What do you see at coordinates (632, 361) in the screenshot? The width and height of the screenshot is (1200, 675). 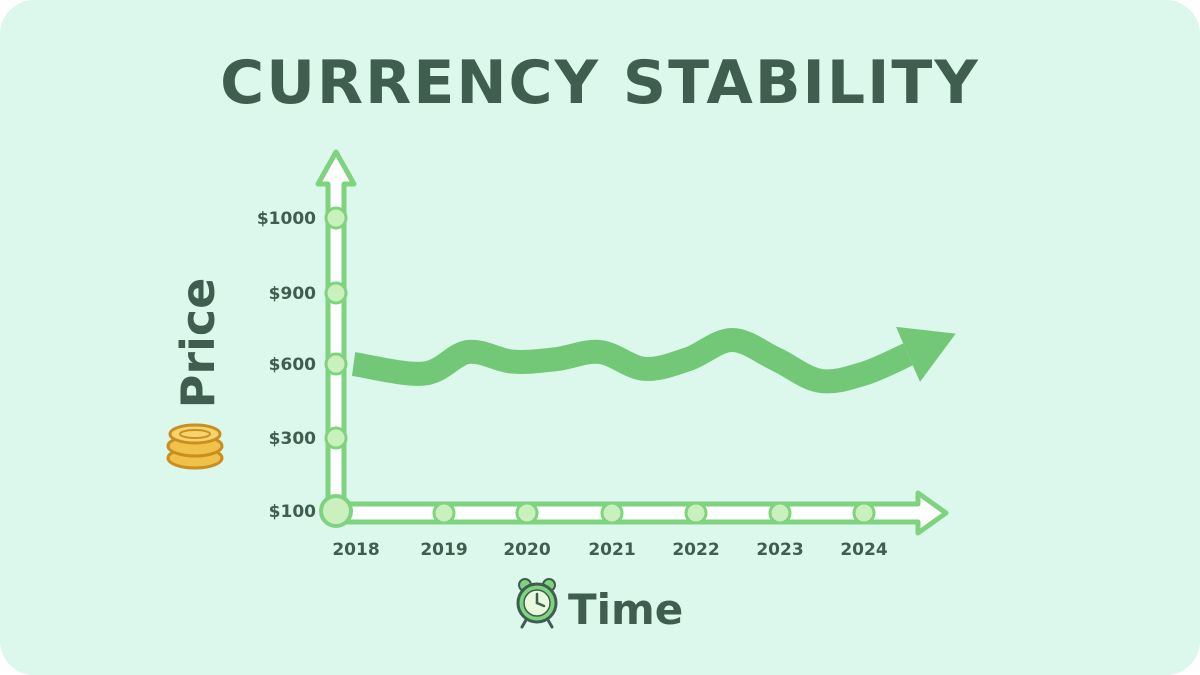 I see `price-trend-line` at bounding box center [632, 361].